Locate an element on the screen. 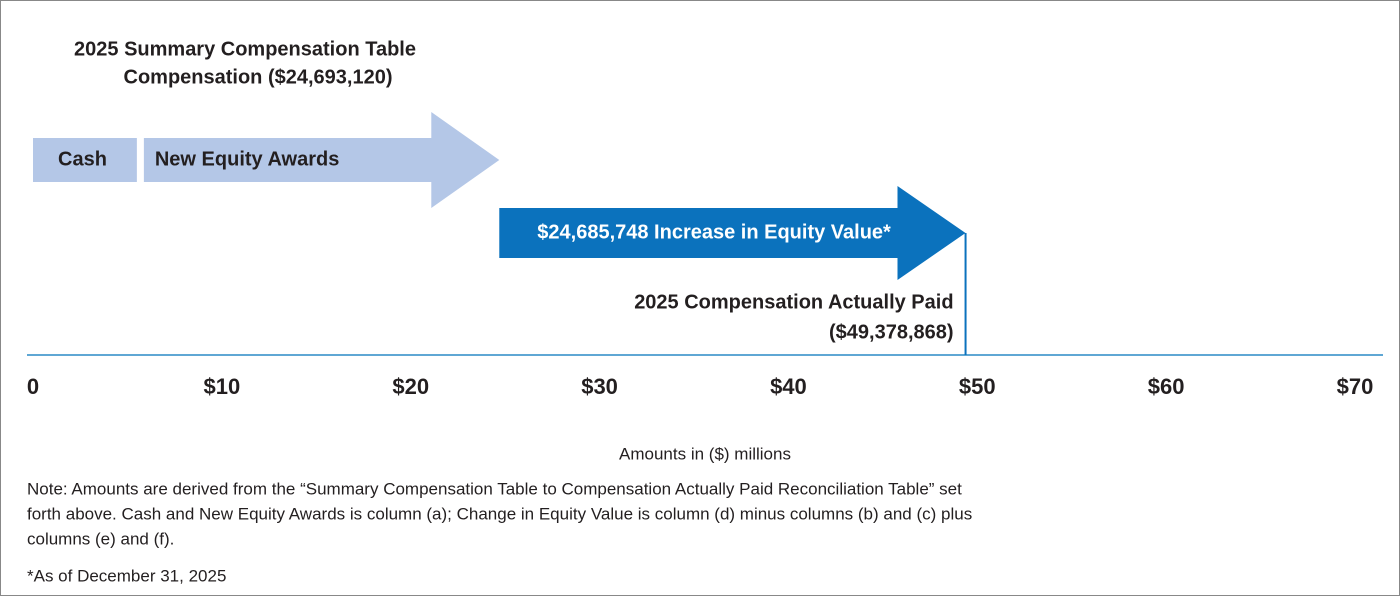 The height and width of the screenshot is (596, 1400). x-tick-label: $60 is located at coordinates (1166, 386).